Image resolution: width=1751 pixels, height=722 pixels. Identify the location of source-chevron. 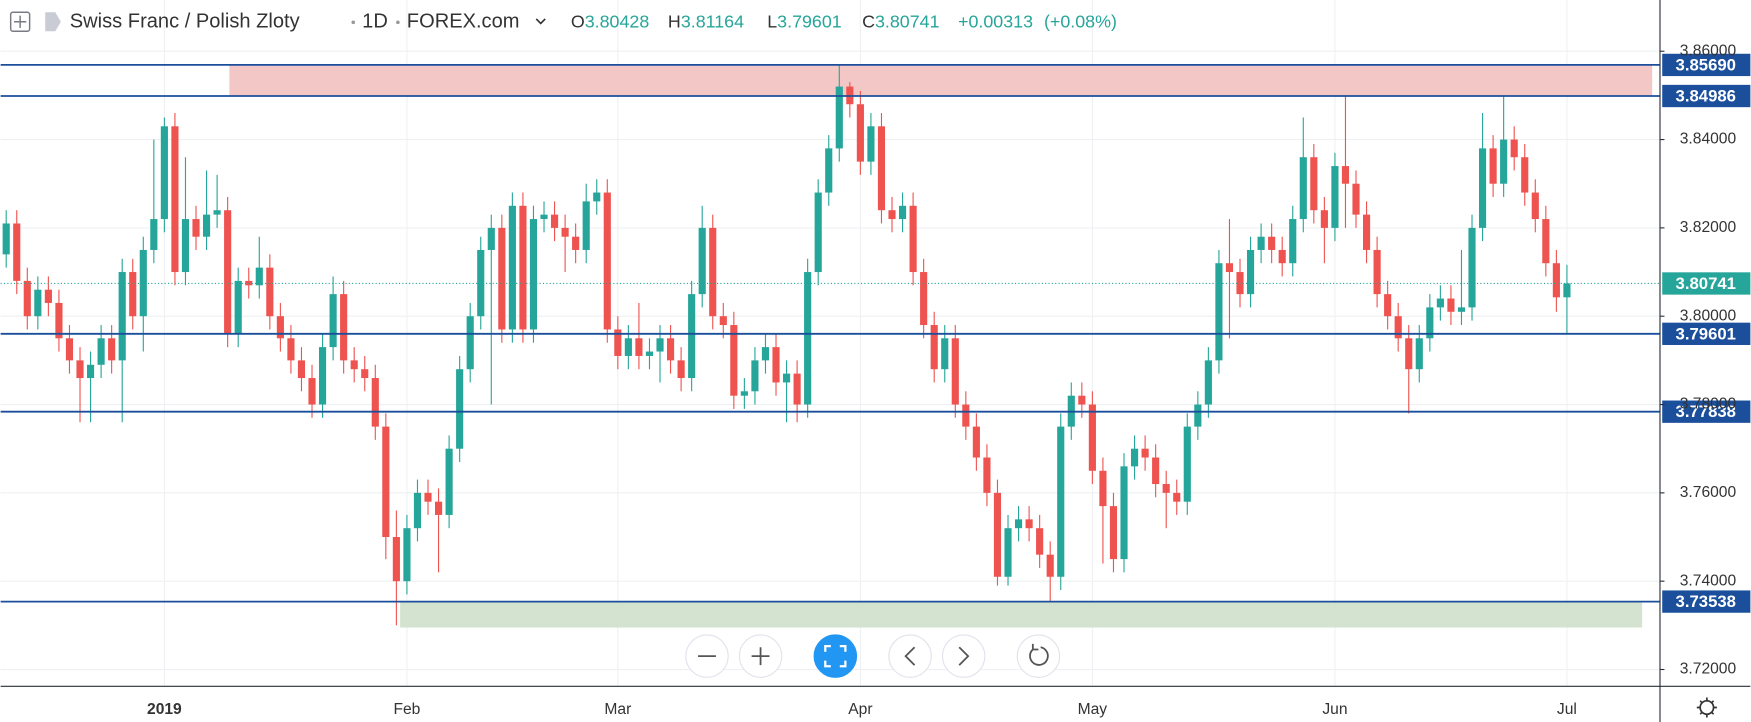
(540, 21).